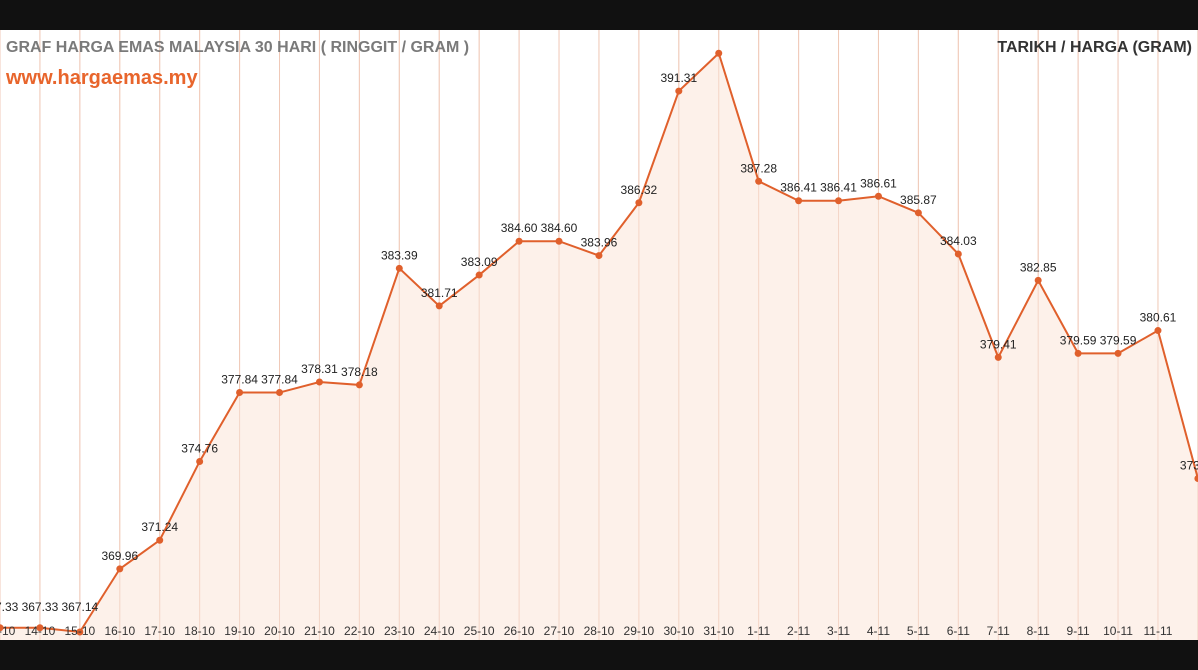  I want to click on x-tick-label: 15-10, so click(80, 631).